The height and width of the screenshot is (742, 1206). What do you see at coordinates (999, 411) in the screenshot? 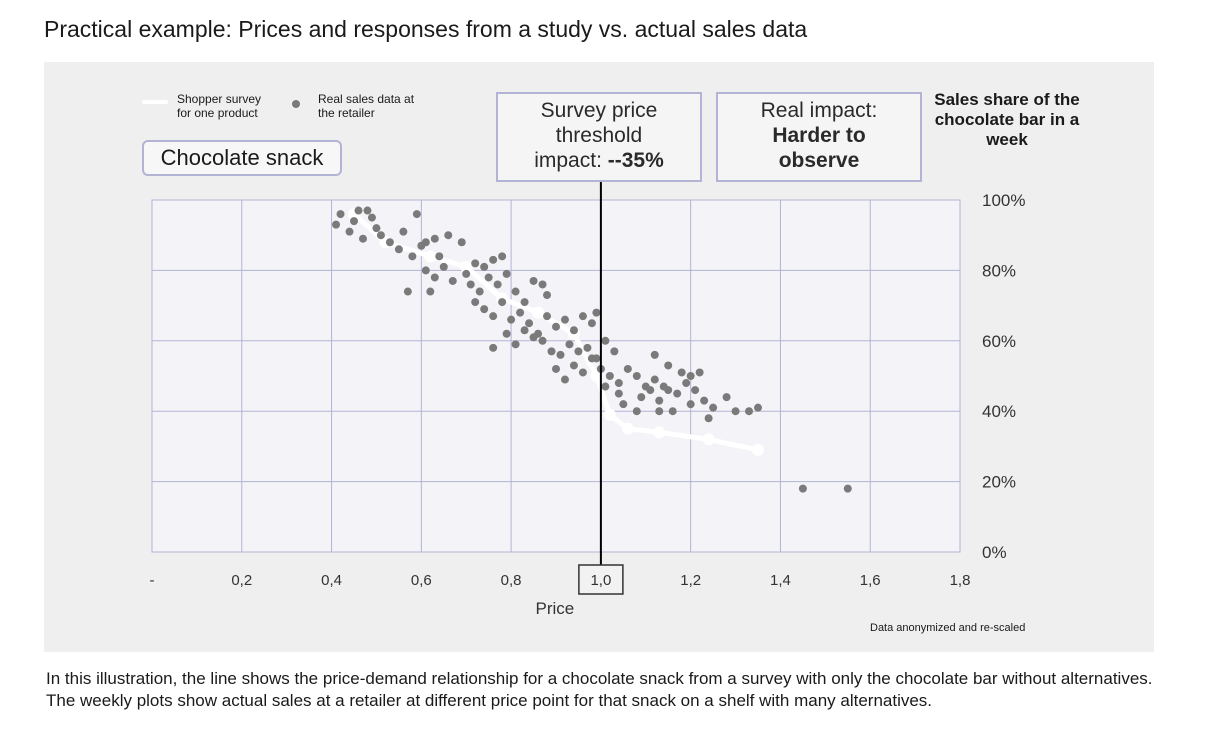
I see `y-tick-label: 40%` at bounding box center [999, 411].